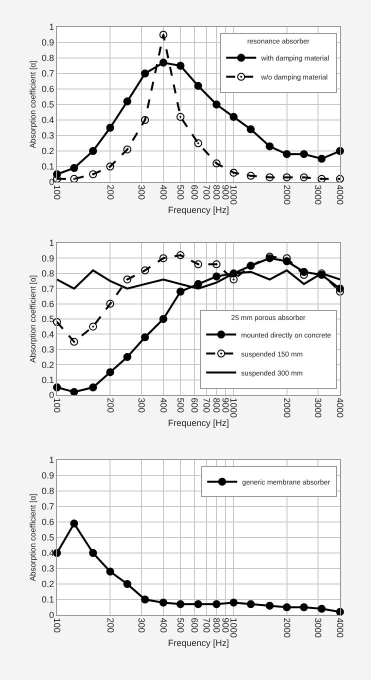  Describe the element at coordinates (48, 105) in the screenshot. I see `y-tick-label: 0.5` at that location.